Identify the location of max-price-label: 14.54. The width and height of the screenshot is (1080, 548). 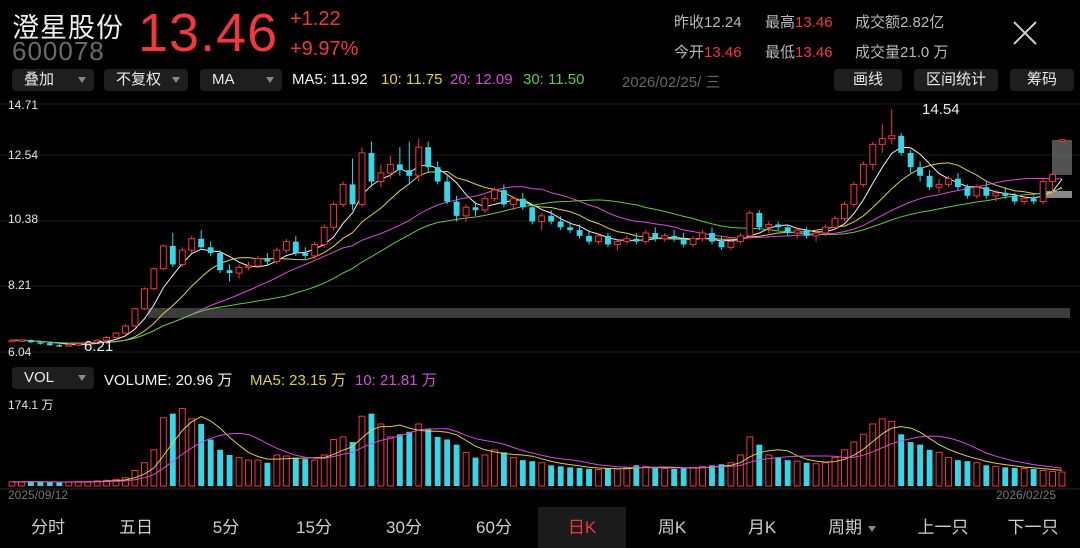
(941, 109).